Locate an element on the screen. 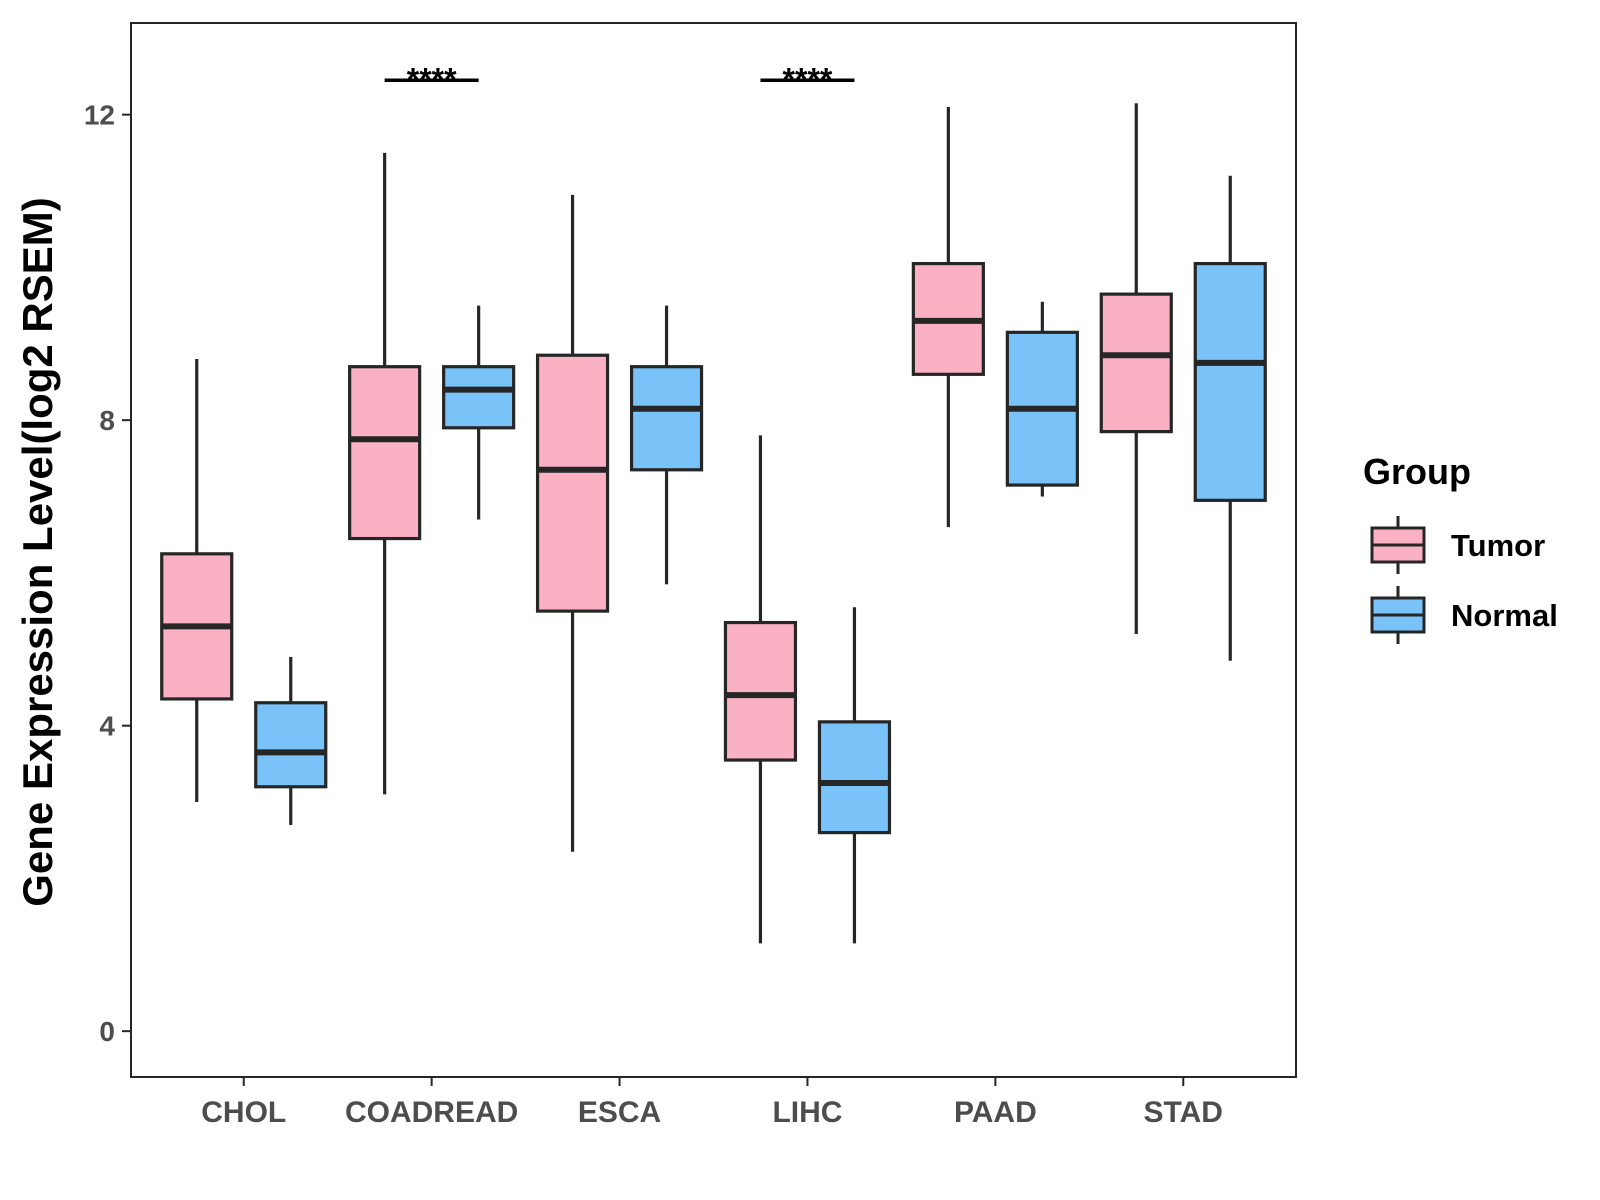  legend-label: Normal is located at coordinates (1504, 615).